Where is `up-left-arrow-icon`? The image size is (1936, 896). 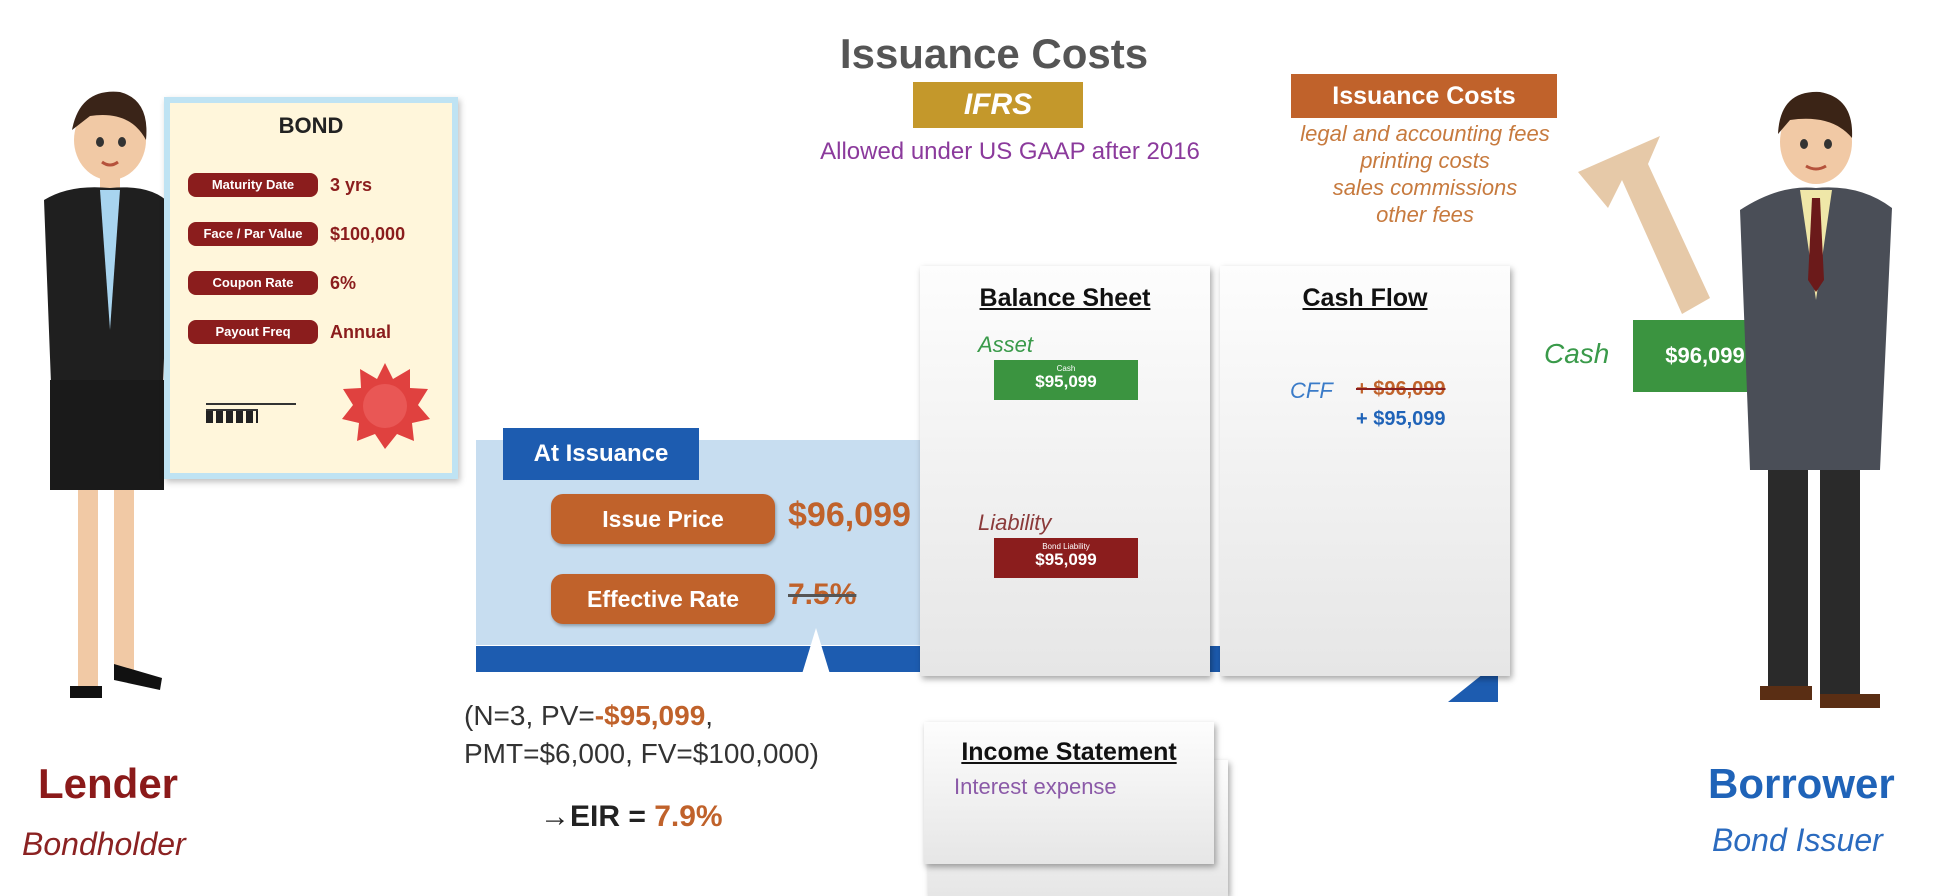
up-left-arrow-icon is located at coordinates (1644, 225).